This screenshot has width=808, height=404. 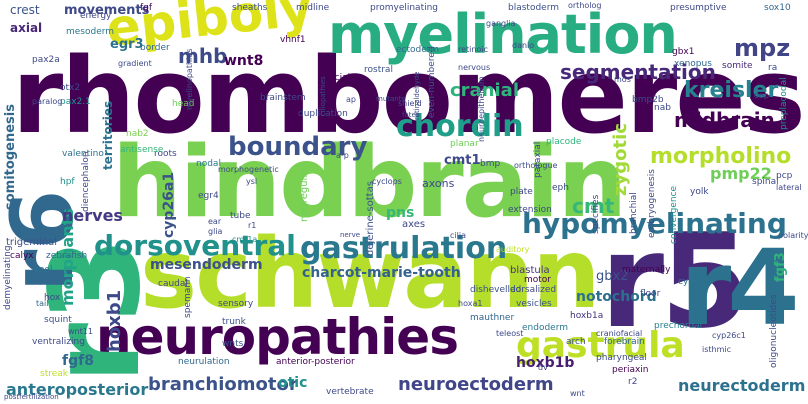 What do you see at coordinates (96, 16) in the screenshot?
I see `word-energy: energy` at bounding box center [96, 16].